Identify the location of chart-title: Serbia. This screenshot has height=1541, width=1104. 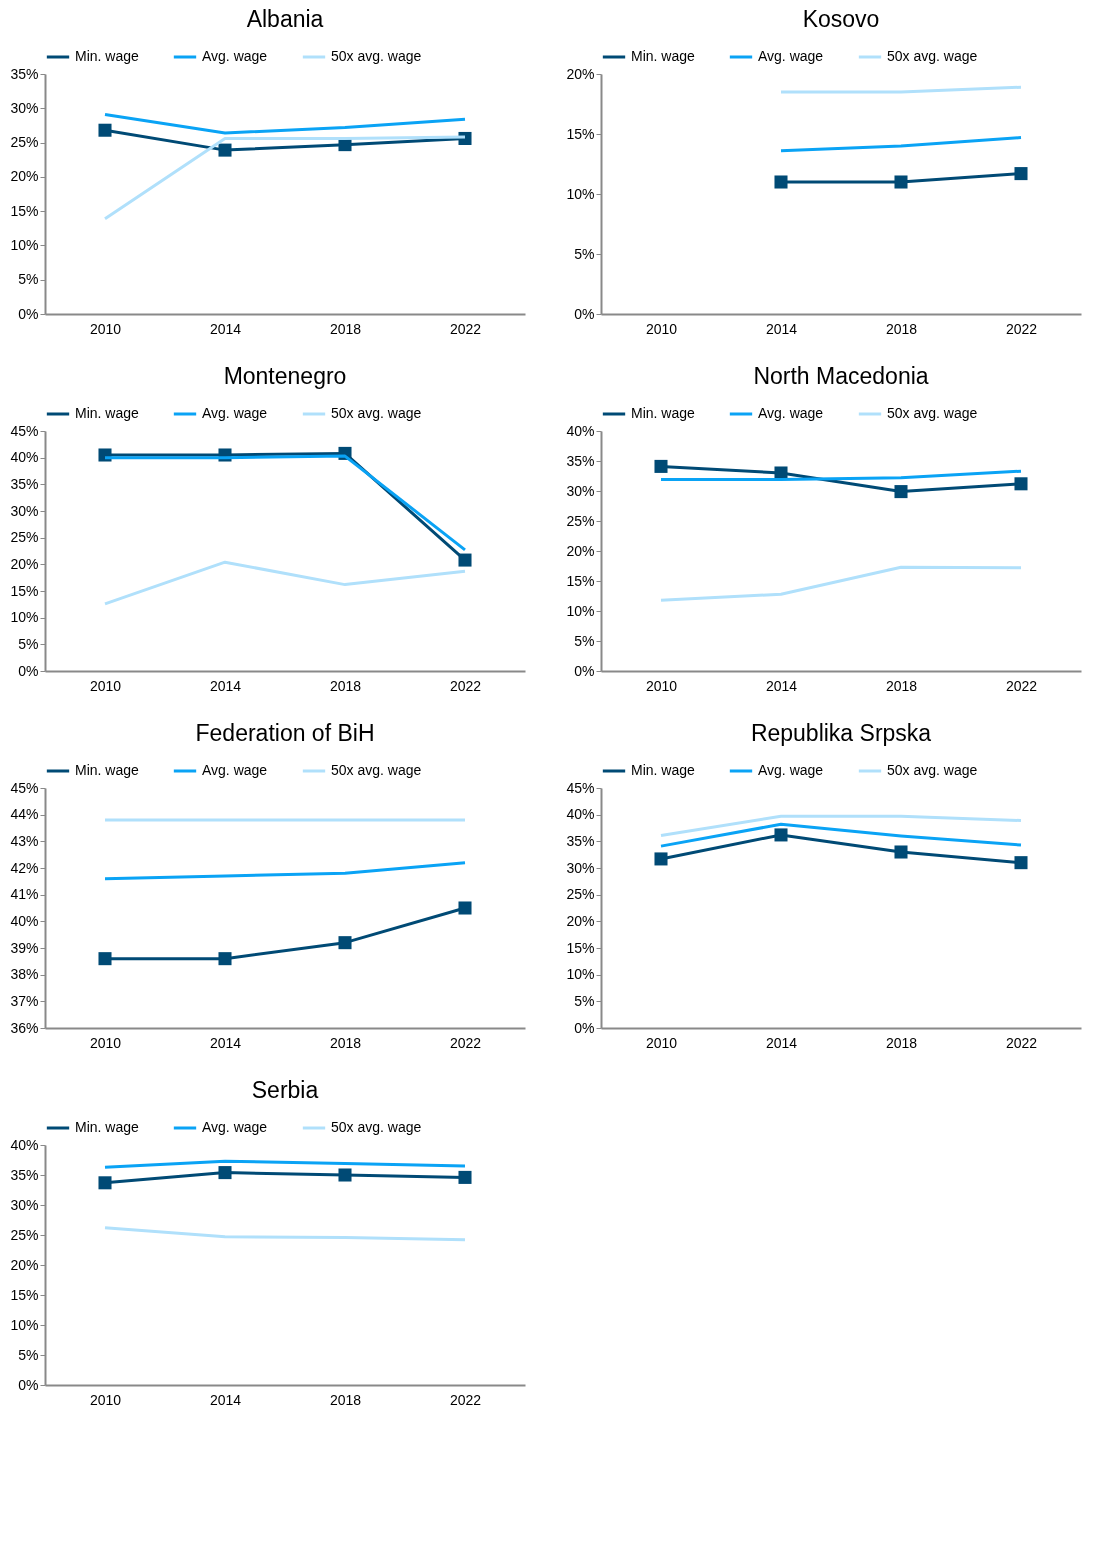
(285, 1090).